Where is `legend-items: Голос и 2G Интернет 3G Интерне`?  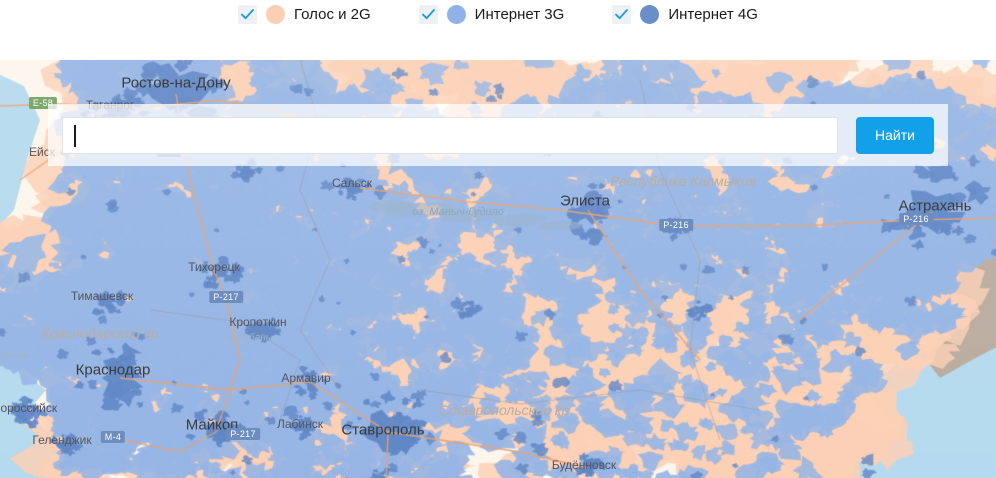 legend-items: Голос и 2G Интернет 3G Интерне is located at coordinates (498, 14).